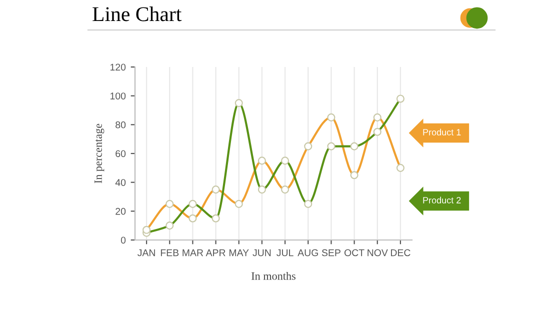  What do you see at coordinates (239, 252) in the screenshot?
I see `x-tick-label: MAY` at bounding box center [239, 252].